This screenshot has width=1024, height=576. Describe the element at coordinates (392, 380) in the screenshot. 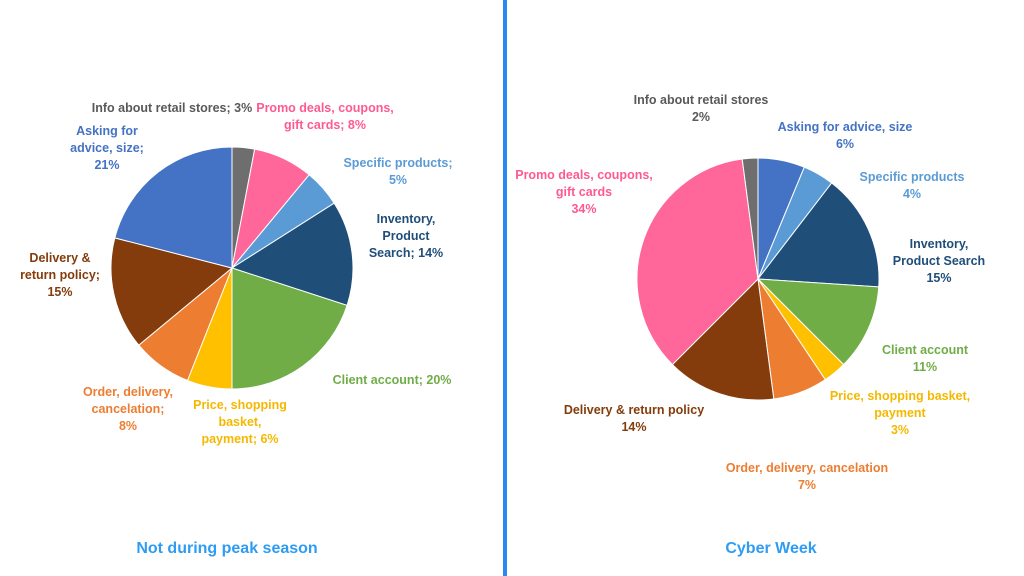

I see `data-label-client-account: Client account; 20%` at that location.